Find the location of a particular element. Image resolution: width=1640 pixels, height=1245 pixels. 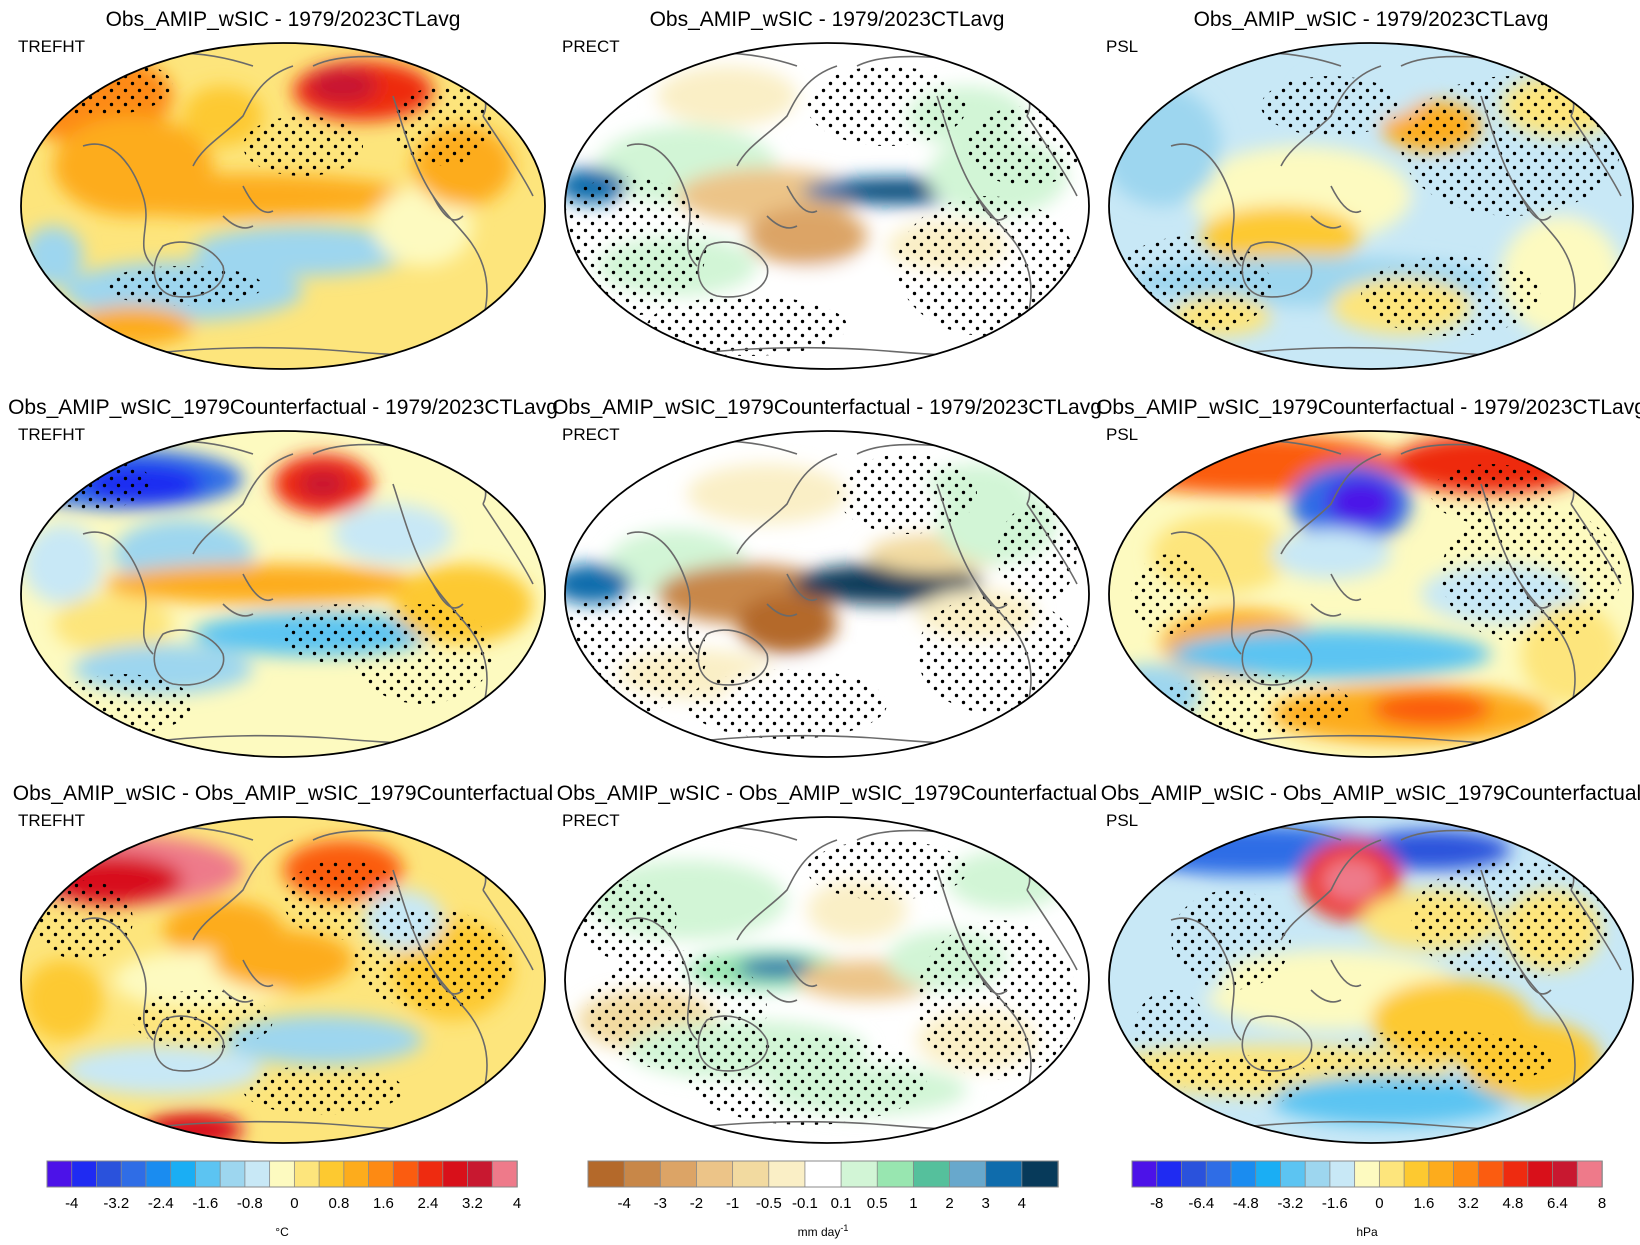

colorbar-tick-label: 1.6 is located at coordinates (383, 1203).